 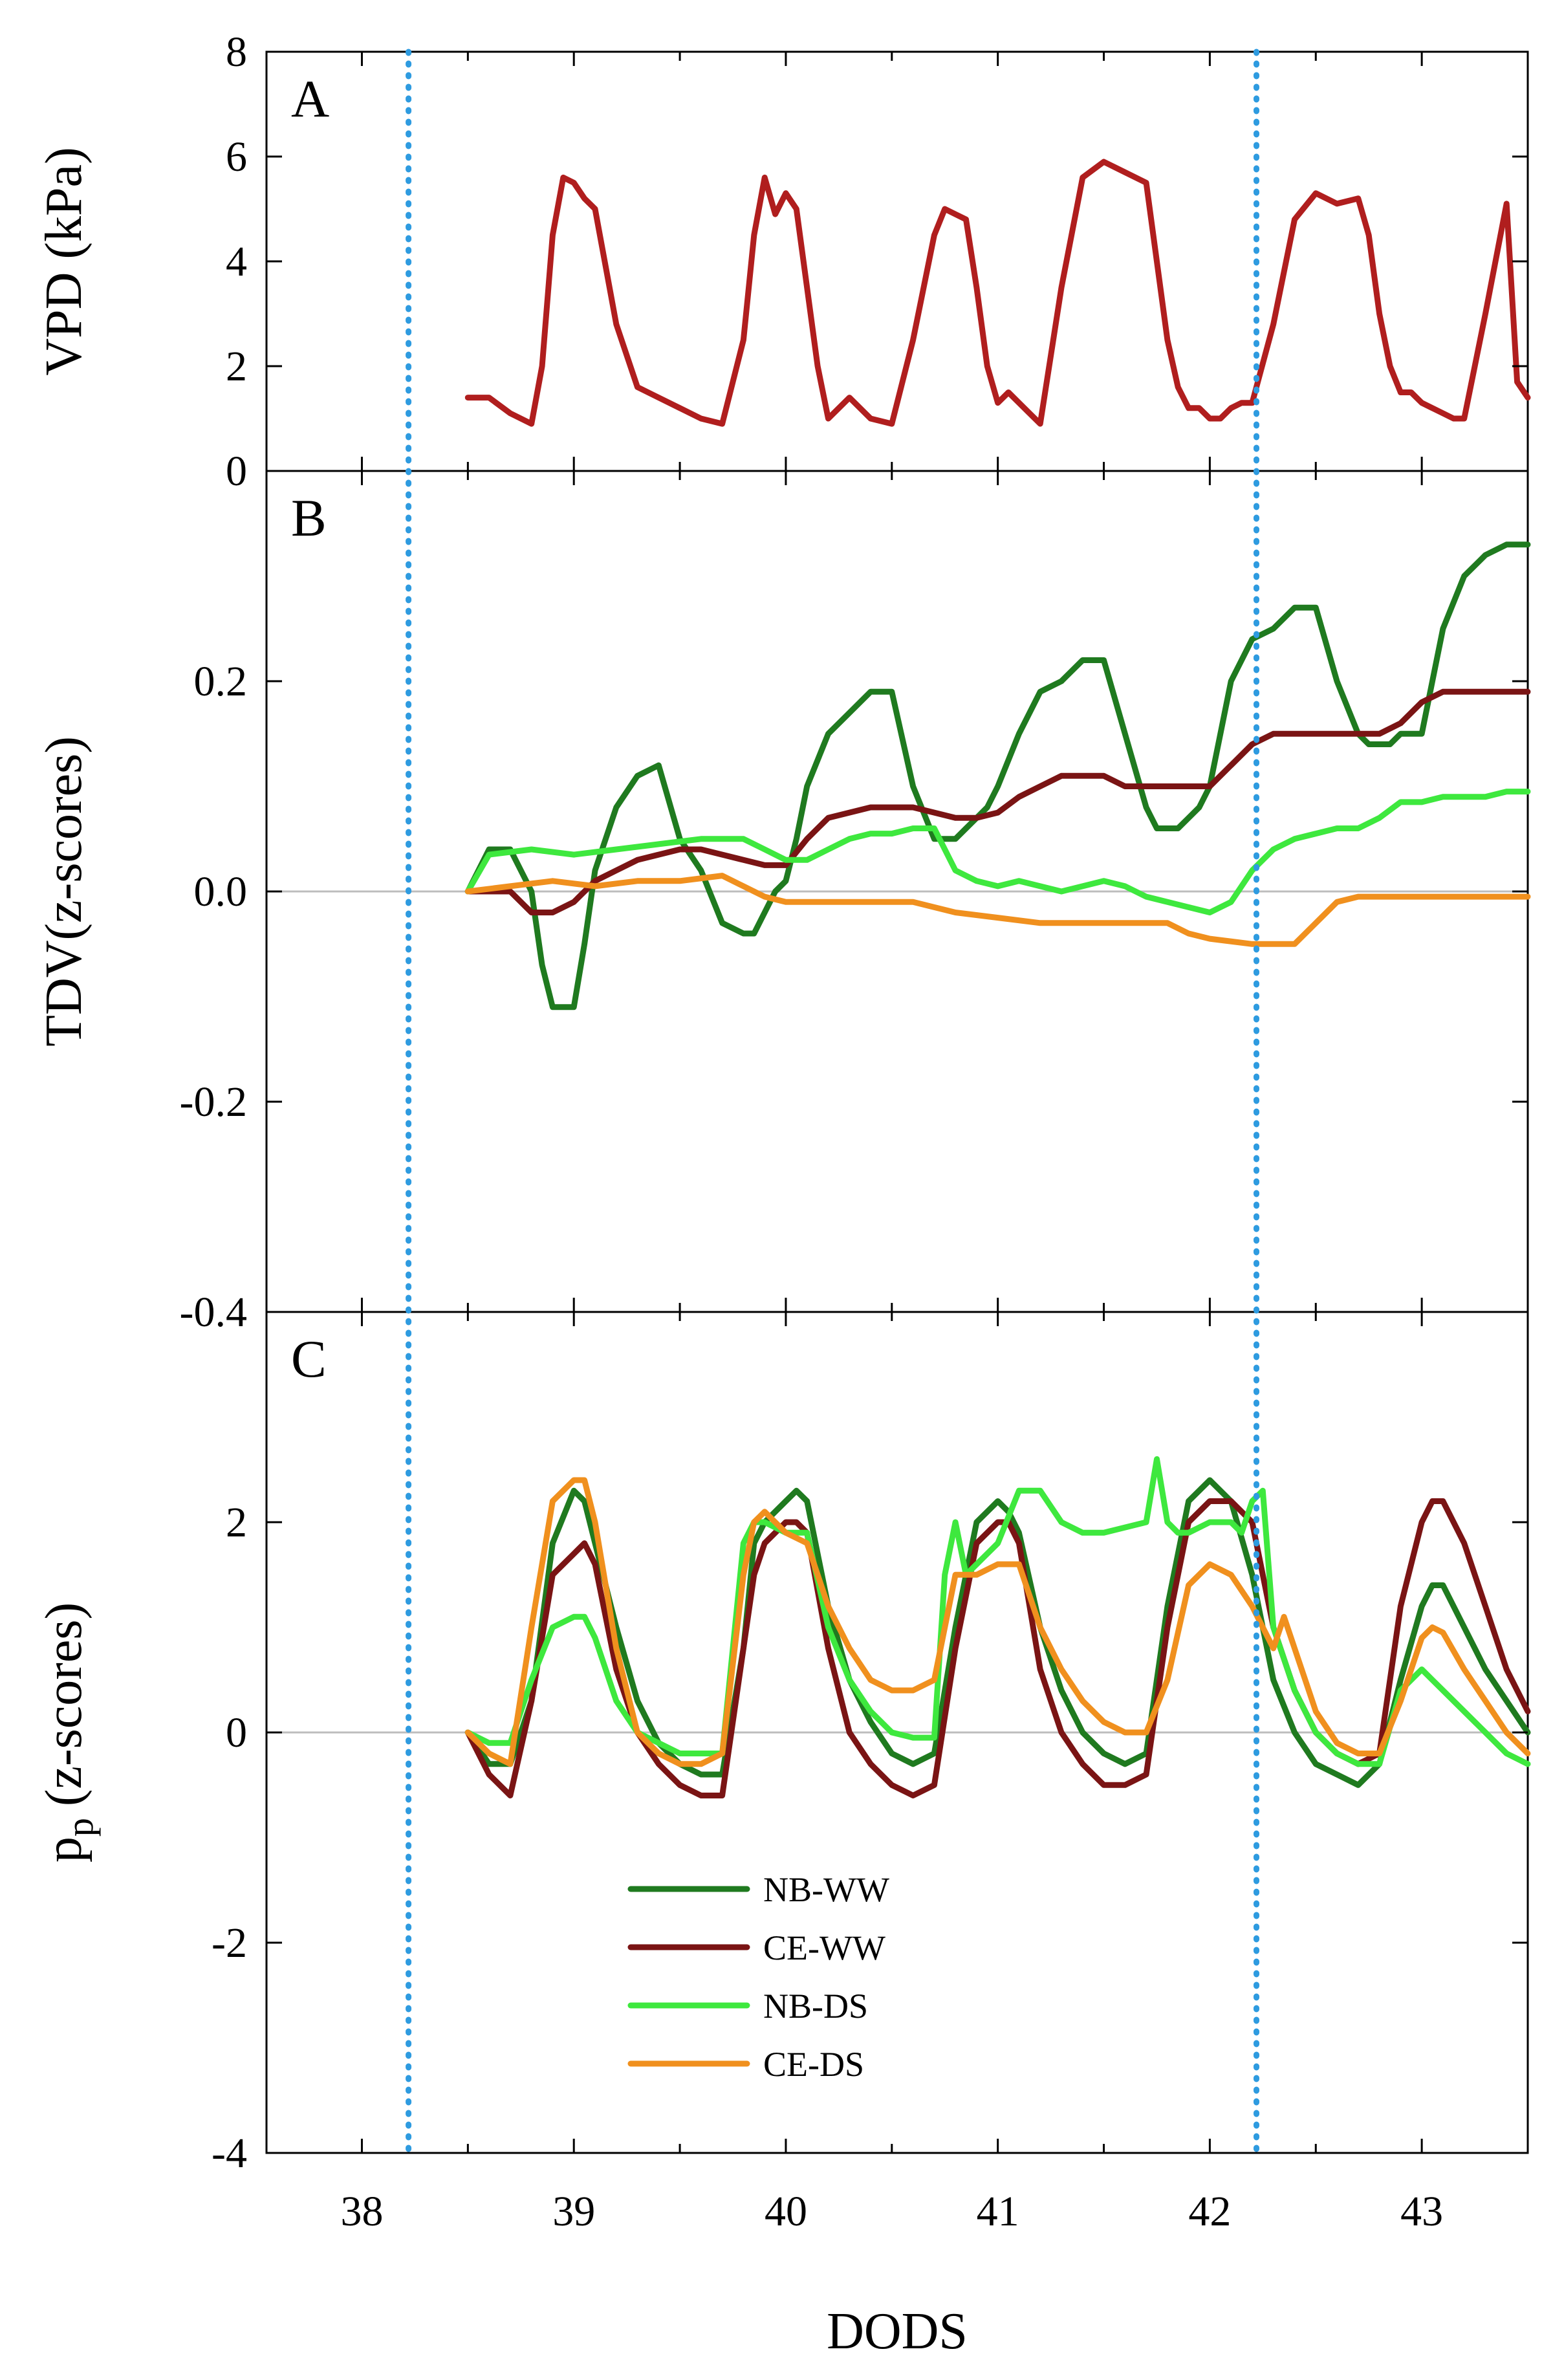 What do you see at coordinates (309, 1358) in the screenshot?
I see `panel-C-letter: C` at bounding box center [309, 1358].